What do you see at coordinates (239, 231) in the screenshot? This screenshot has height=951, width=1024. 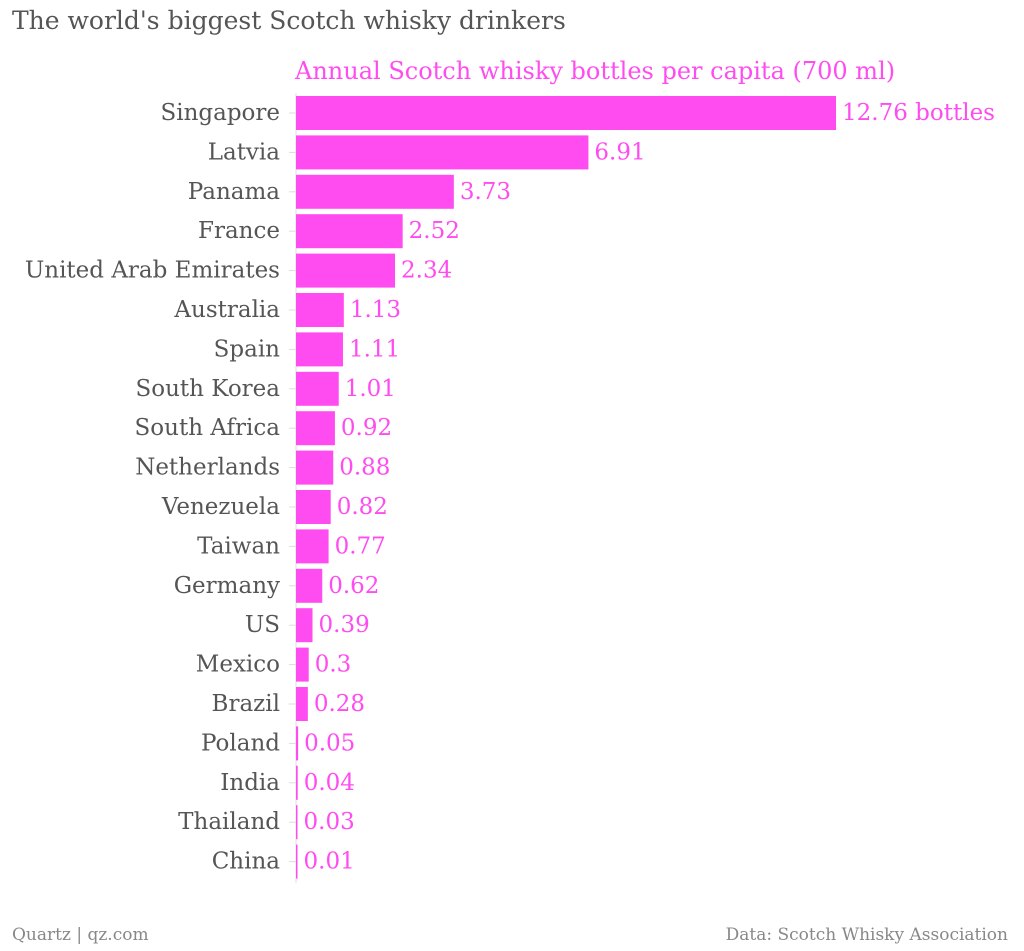 I see `category-label: France` at bounding box center [239, 231].